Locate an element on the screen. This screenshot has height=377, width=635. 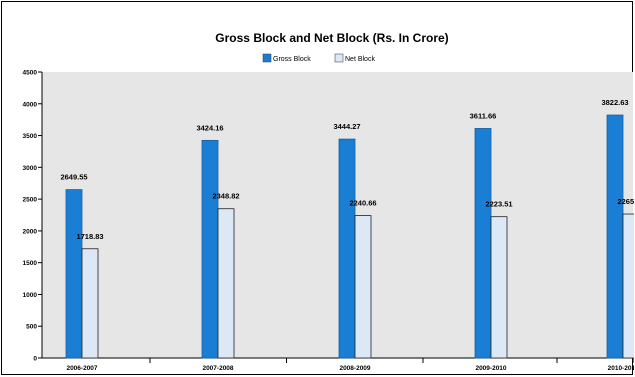
y-tick-label: 0 is located at coordinates (35, 359).